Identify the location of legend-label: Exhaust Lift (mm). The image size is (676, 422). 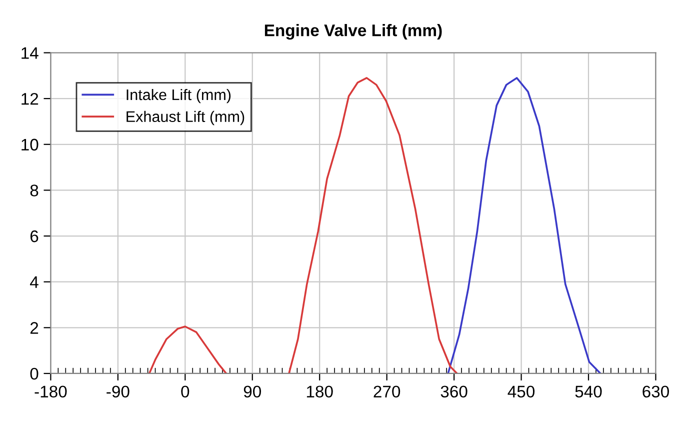
(185, 118).